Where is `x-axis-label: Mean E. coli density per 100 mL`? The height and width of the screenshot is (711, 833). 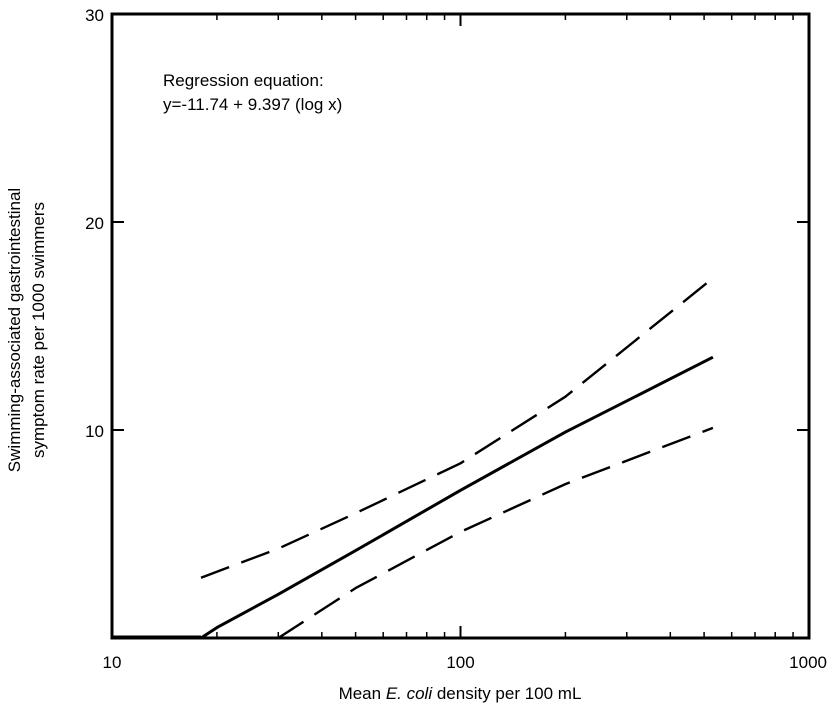 x-axis-label: Mean E. coli density per 100 mL is located at coordinates (460, 693).